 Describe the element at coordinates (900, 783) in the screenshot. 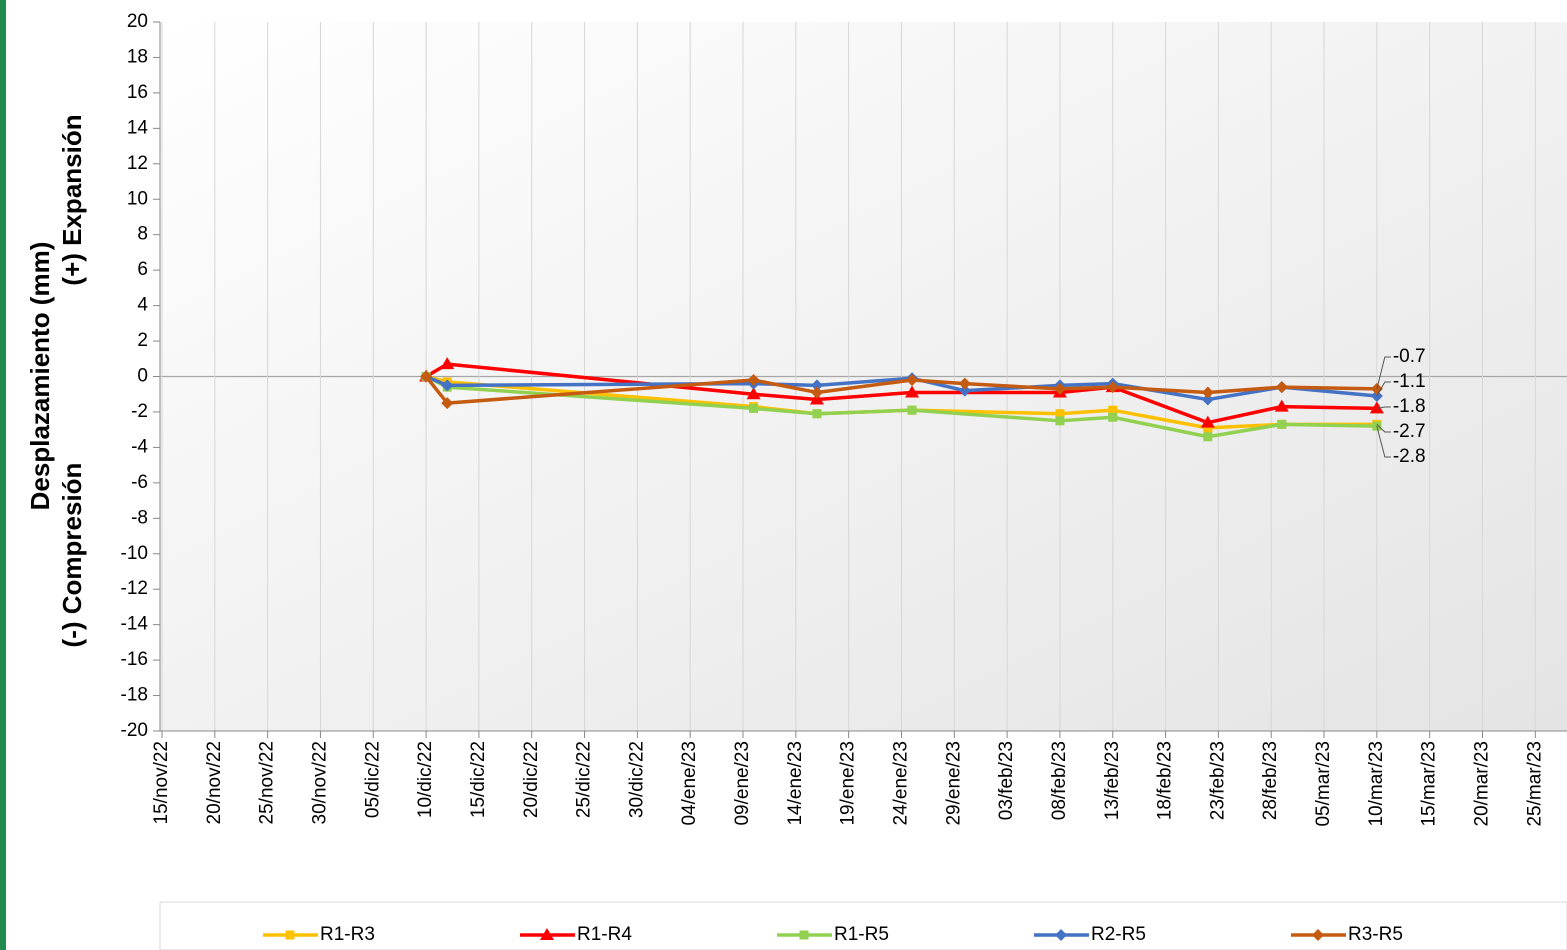

I see `x-tick-label: 24/ene/23` at that location.